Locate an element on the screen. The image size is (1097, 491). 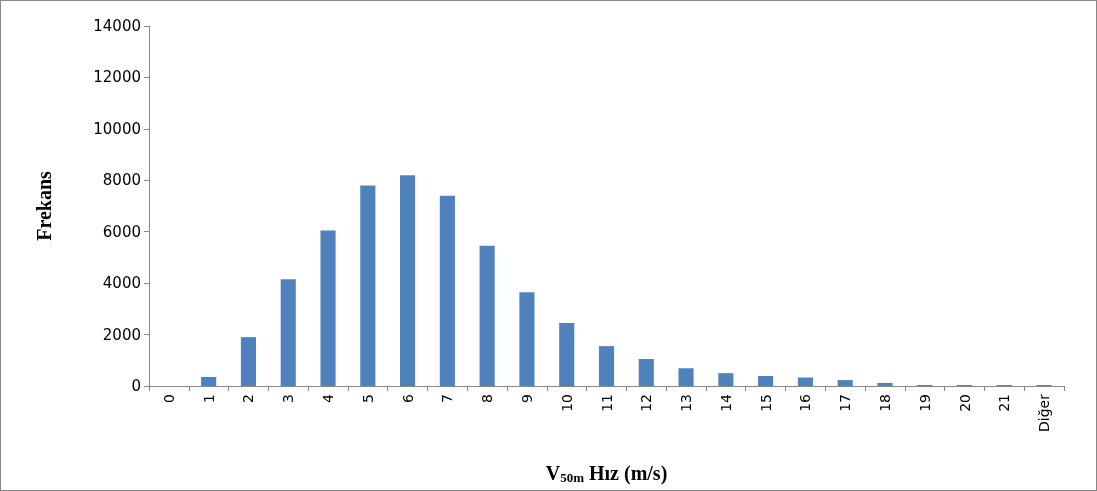
x-tick-label: 6 is located at coordinates (407, 398).